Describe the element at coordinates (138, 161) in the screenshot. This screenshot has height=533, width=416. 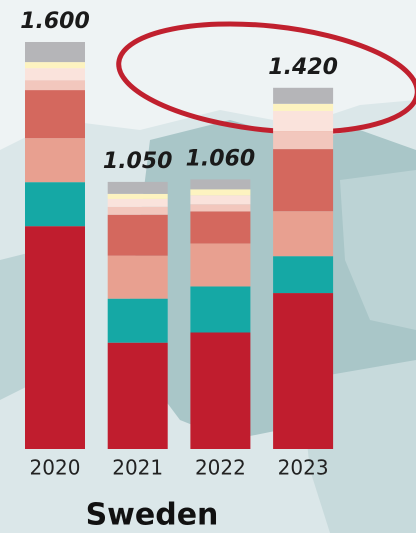
I see `total-label: 1.050` at that location.